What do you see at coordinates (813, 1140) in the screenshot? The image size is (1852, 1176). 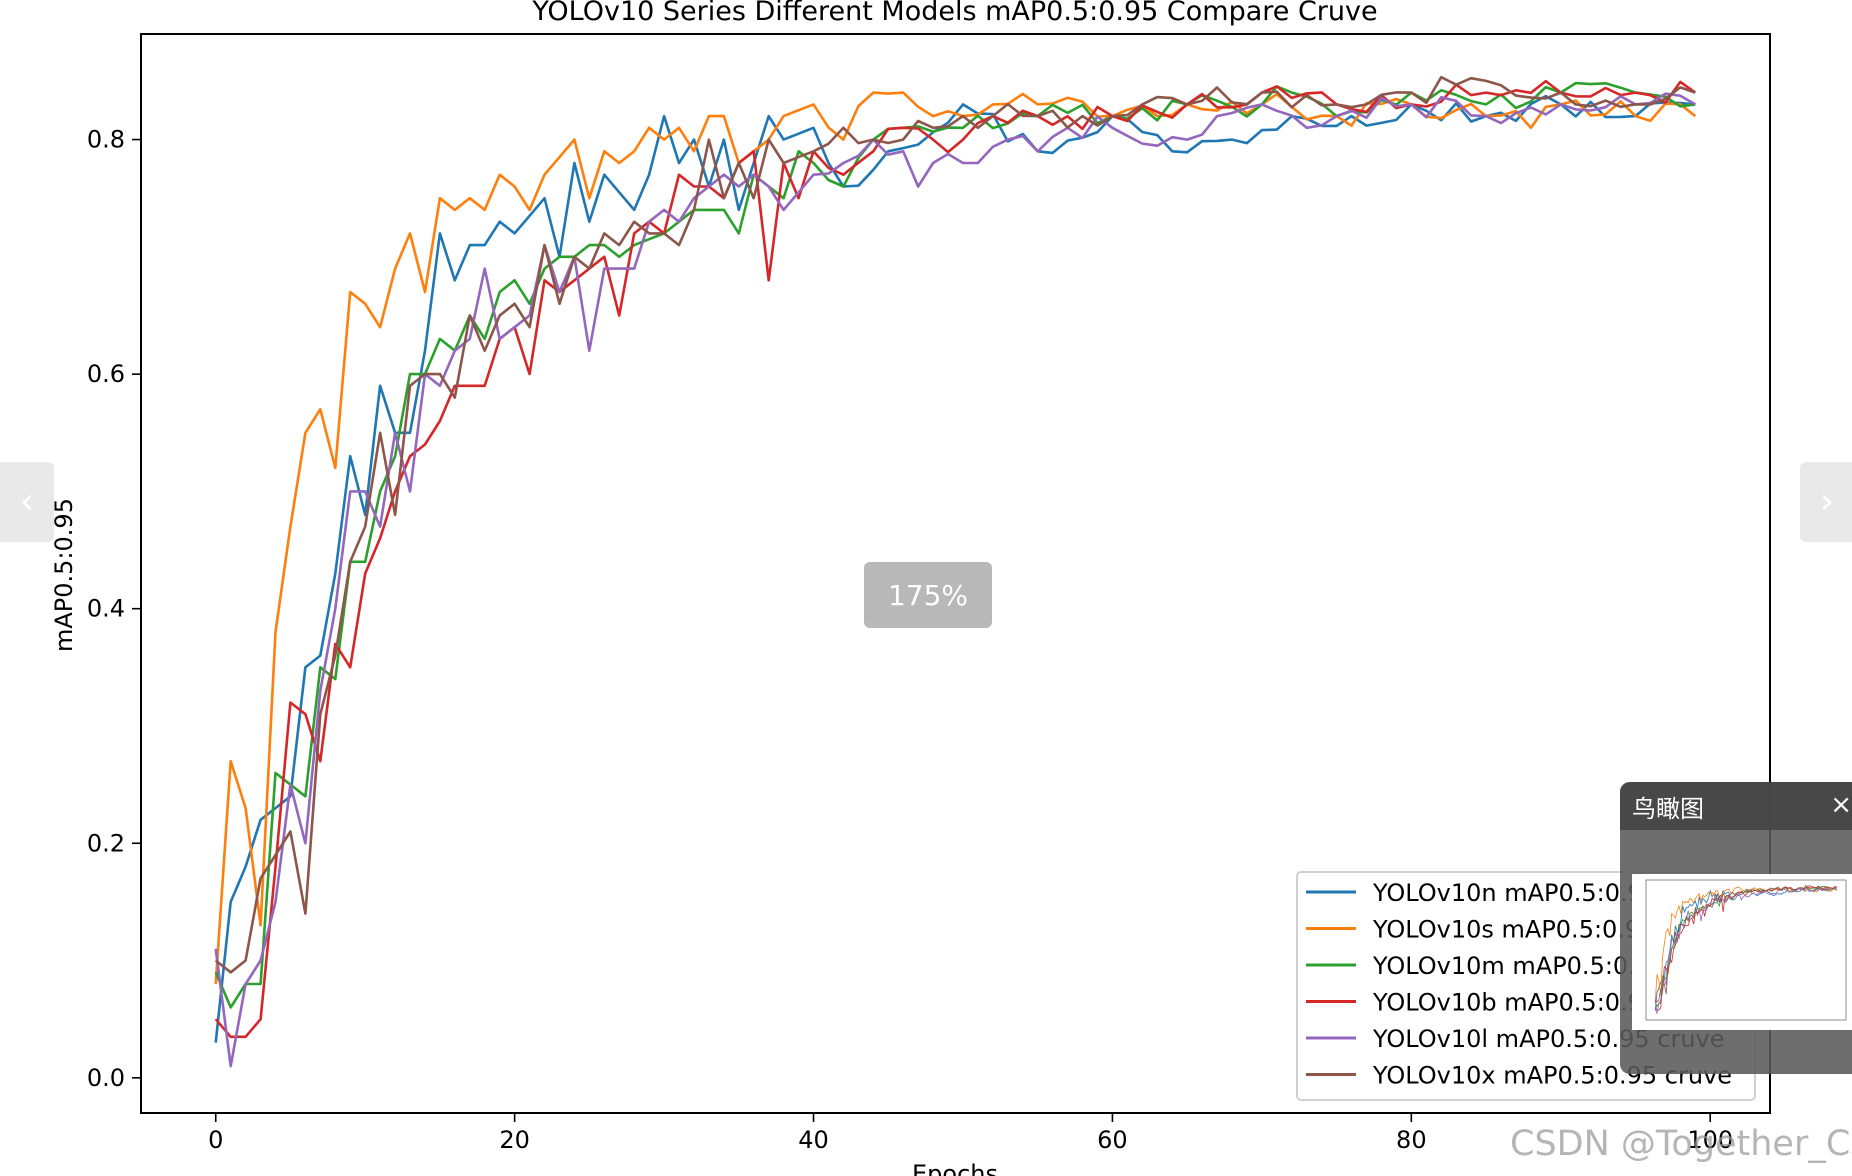 I see `x-tick-label: 40` at bounding box center [813, 1140].